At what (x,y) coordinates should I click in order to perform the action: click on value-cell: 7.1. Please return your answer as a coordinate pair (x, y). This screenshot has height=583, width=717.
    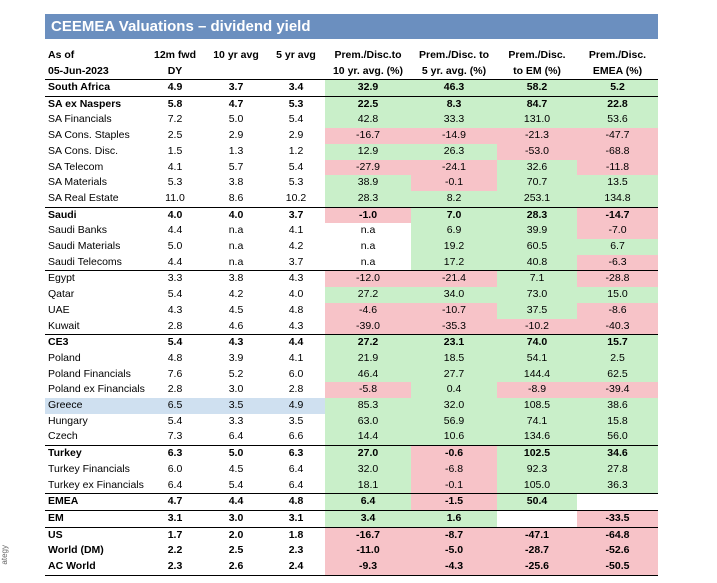
    Looking at the image, I should click on (537, 279).